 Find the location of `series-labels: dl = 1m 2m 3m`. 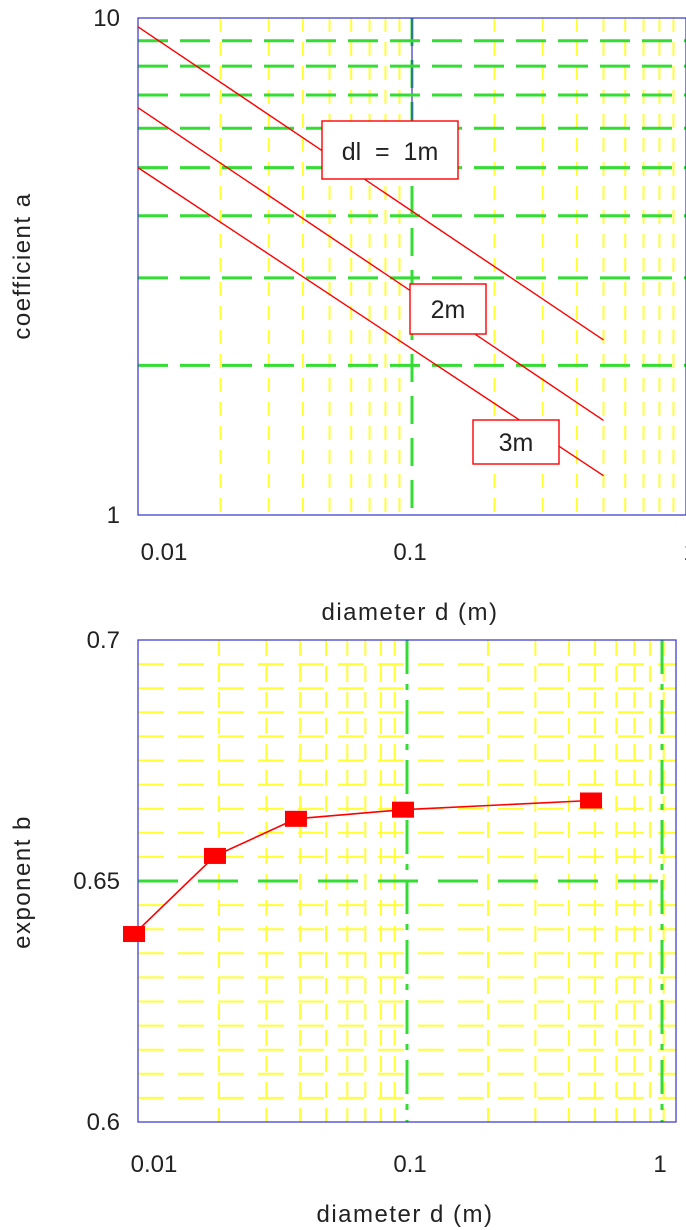

series-labels: dl = 1m 2m 3m is located at coordinates (440, 292).